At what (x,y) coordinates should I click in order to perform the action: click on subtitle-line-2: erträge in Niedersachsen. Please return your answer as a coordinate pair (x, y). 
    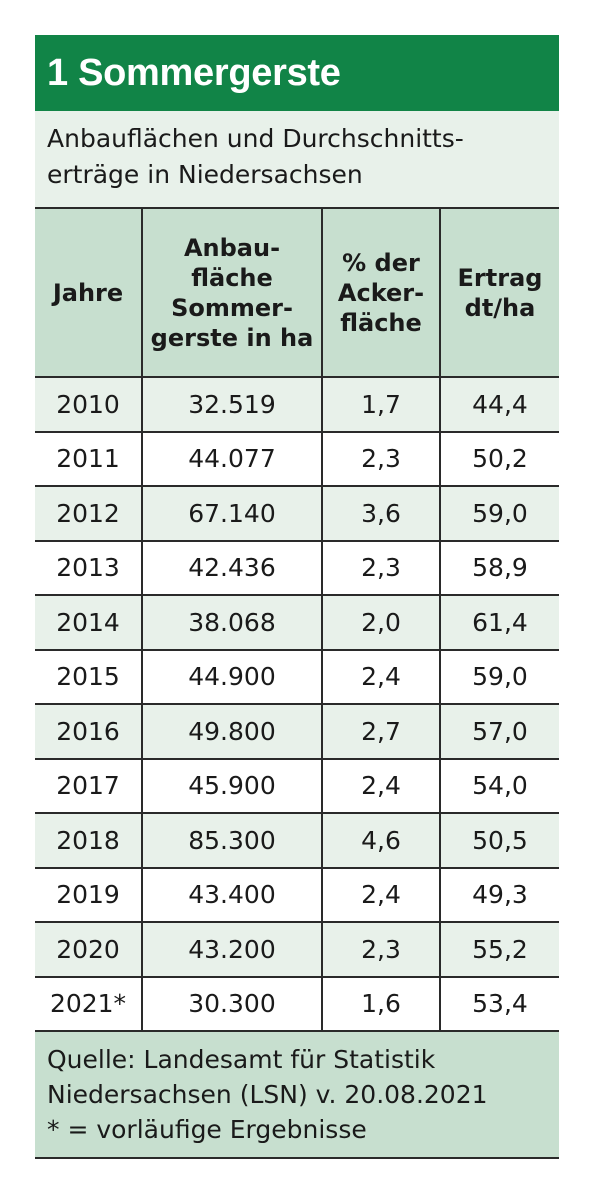
    Looking at the image, I should click on (205, 174).